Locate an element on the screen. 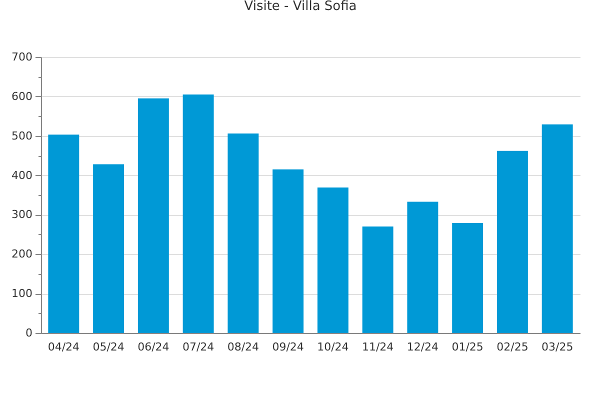 The width and height of the screenshot is (600, 400). x-tick-label: 05/24 is located at coordinates (108, 347).